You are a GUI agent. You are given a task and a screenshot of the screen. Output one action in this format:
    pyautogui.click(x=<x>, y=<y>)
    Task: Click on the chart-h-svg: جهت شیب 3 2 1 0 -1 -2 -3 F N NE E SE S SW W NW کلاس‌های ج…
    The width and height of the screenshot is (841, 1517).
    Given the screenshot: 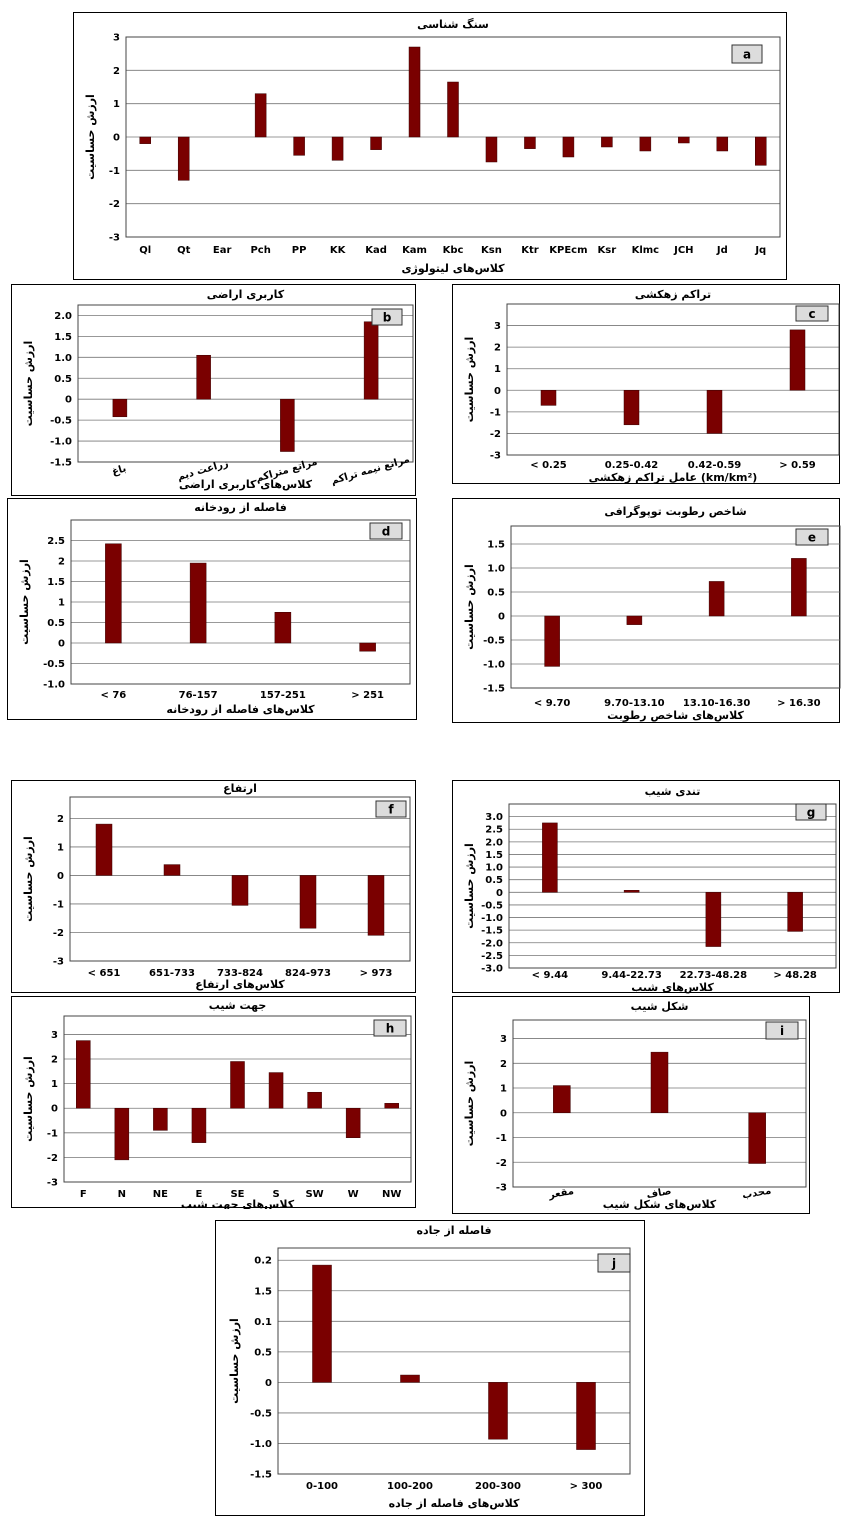 What is the action you would take?
    pyautogui.click(x=217, y=1104)
    